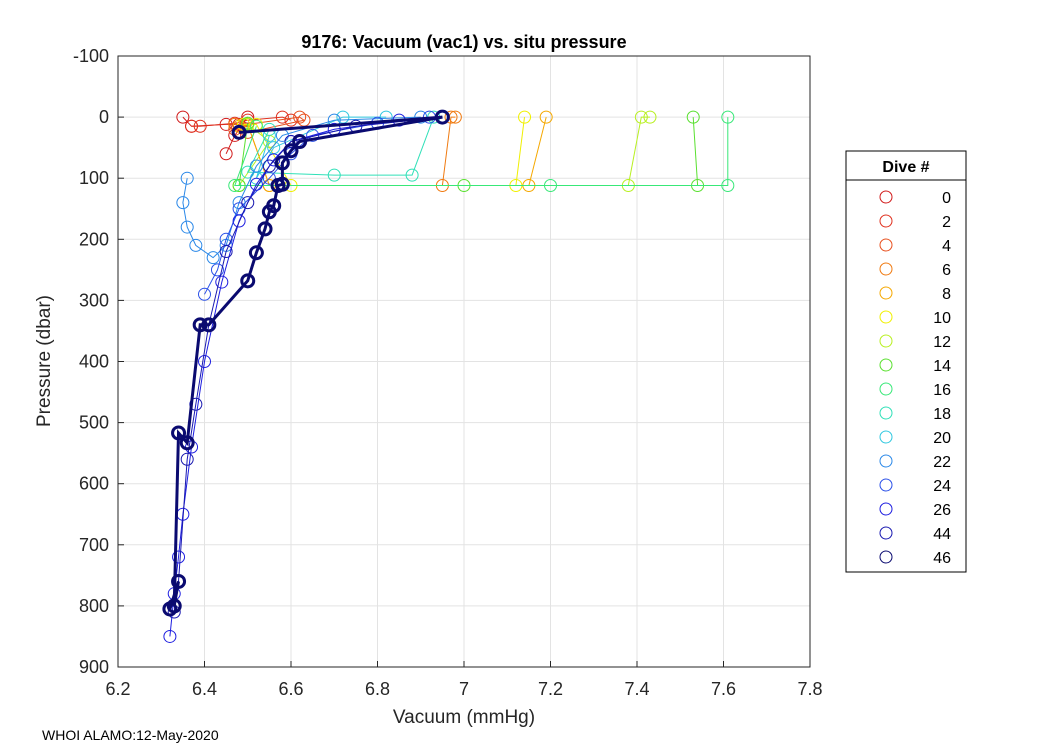 Image resolution: width=1050 pixels, height=750 pixels. Describe the element at coordinates (915, 270) in the screenshot. I see `legend-entry: 6` at that location.